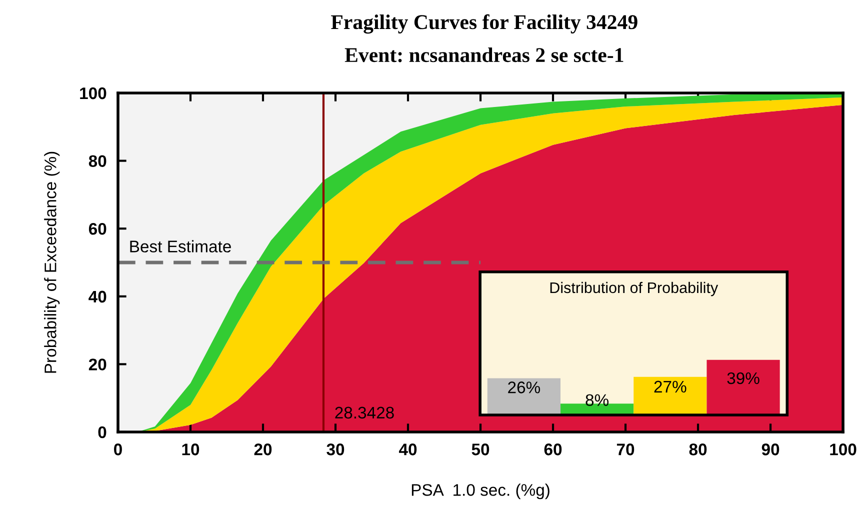 Image resolution: width=865 pixels, height=532 pixels. Describe the element at coordinates (118, 450) in the screenshot. I see `x-tick-label: 0` at that location.